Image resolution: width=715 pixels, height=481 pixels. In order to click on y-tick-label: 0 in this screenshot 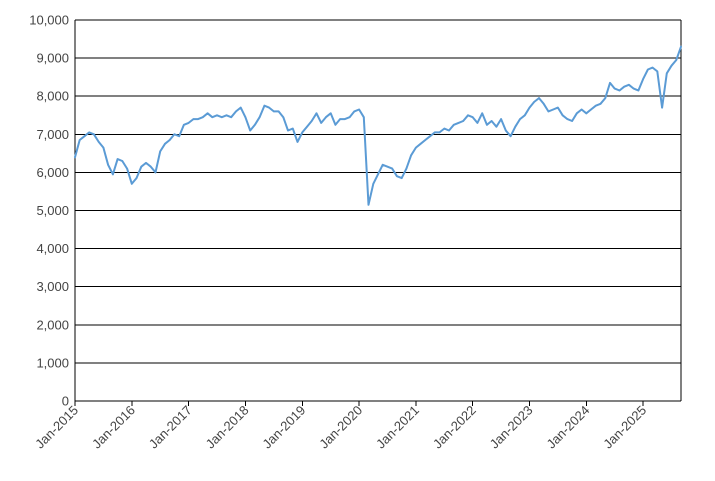, I will do `click(65, 401)`.